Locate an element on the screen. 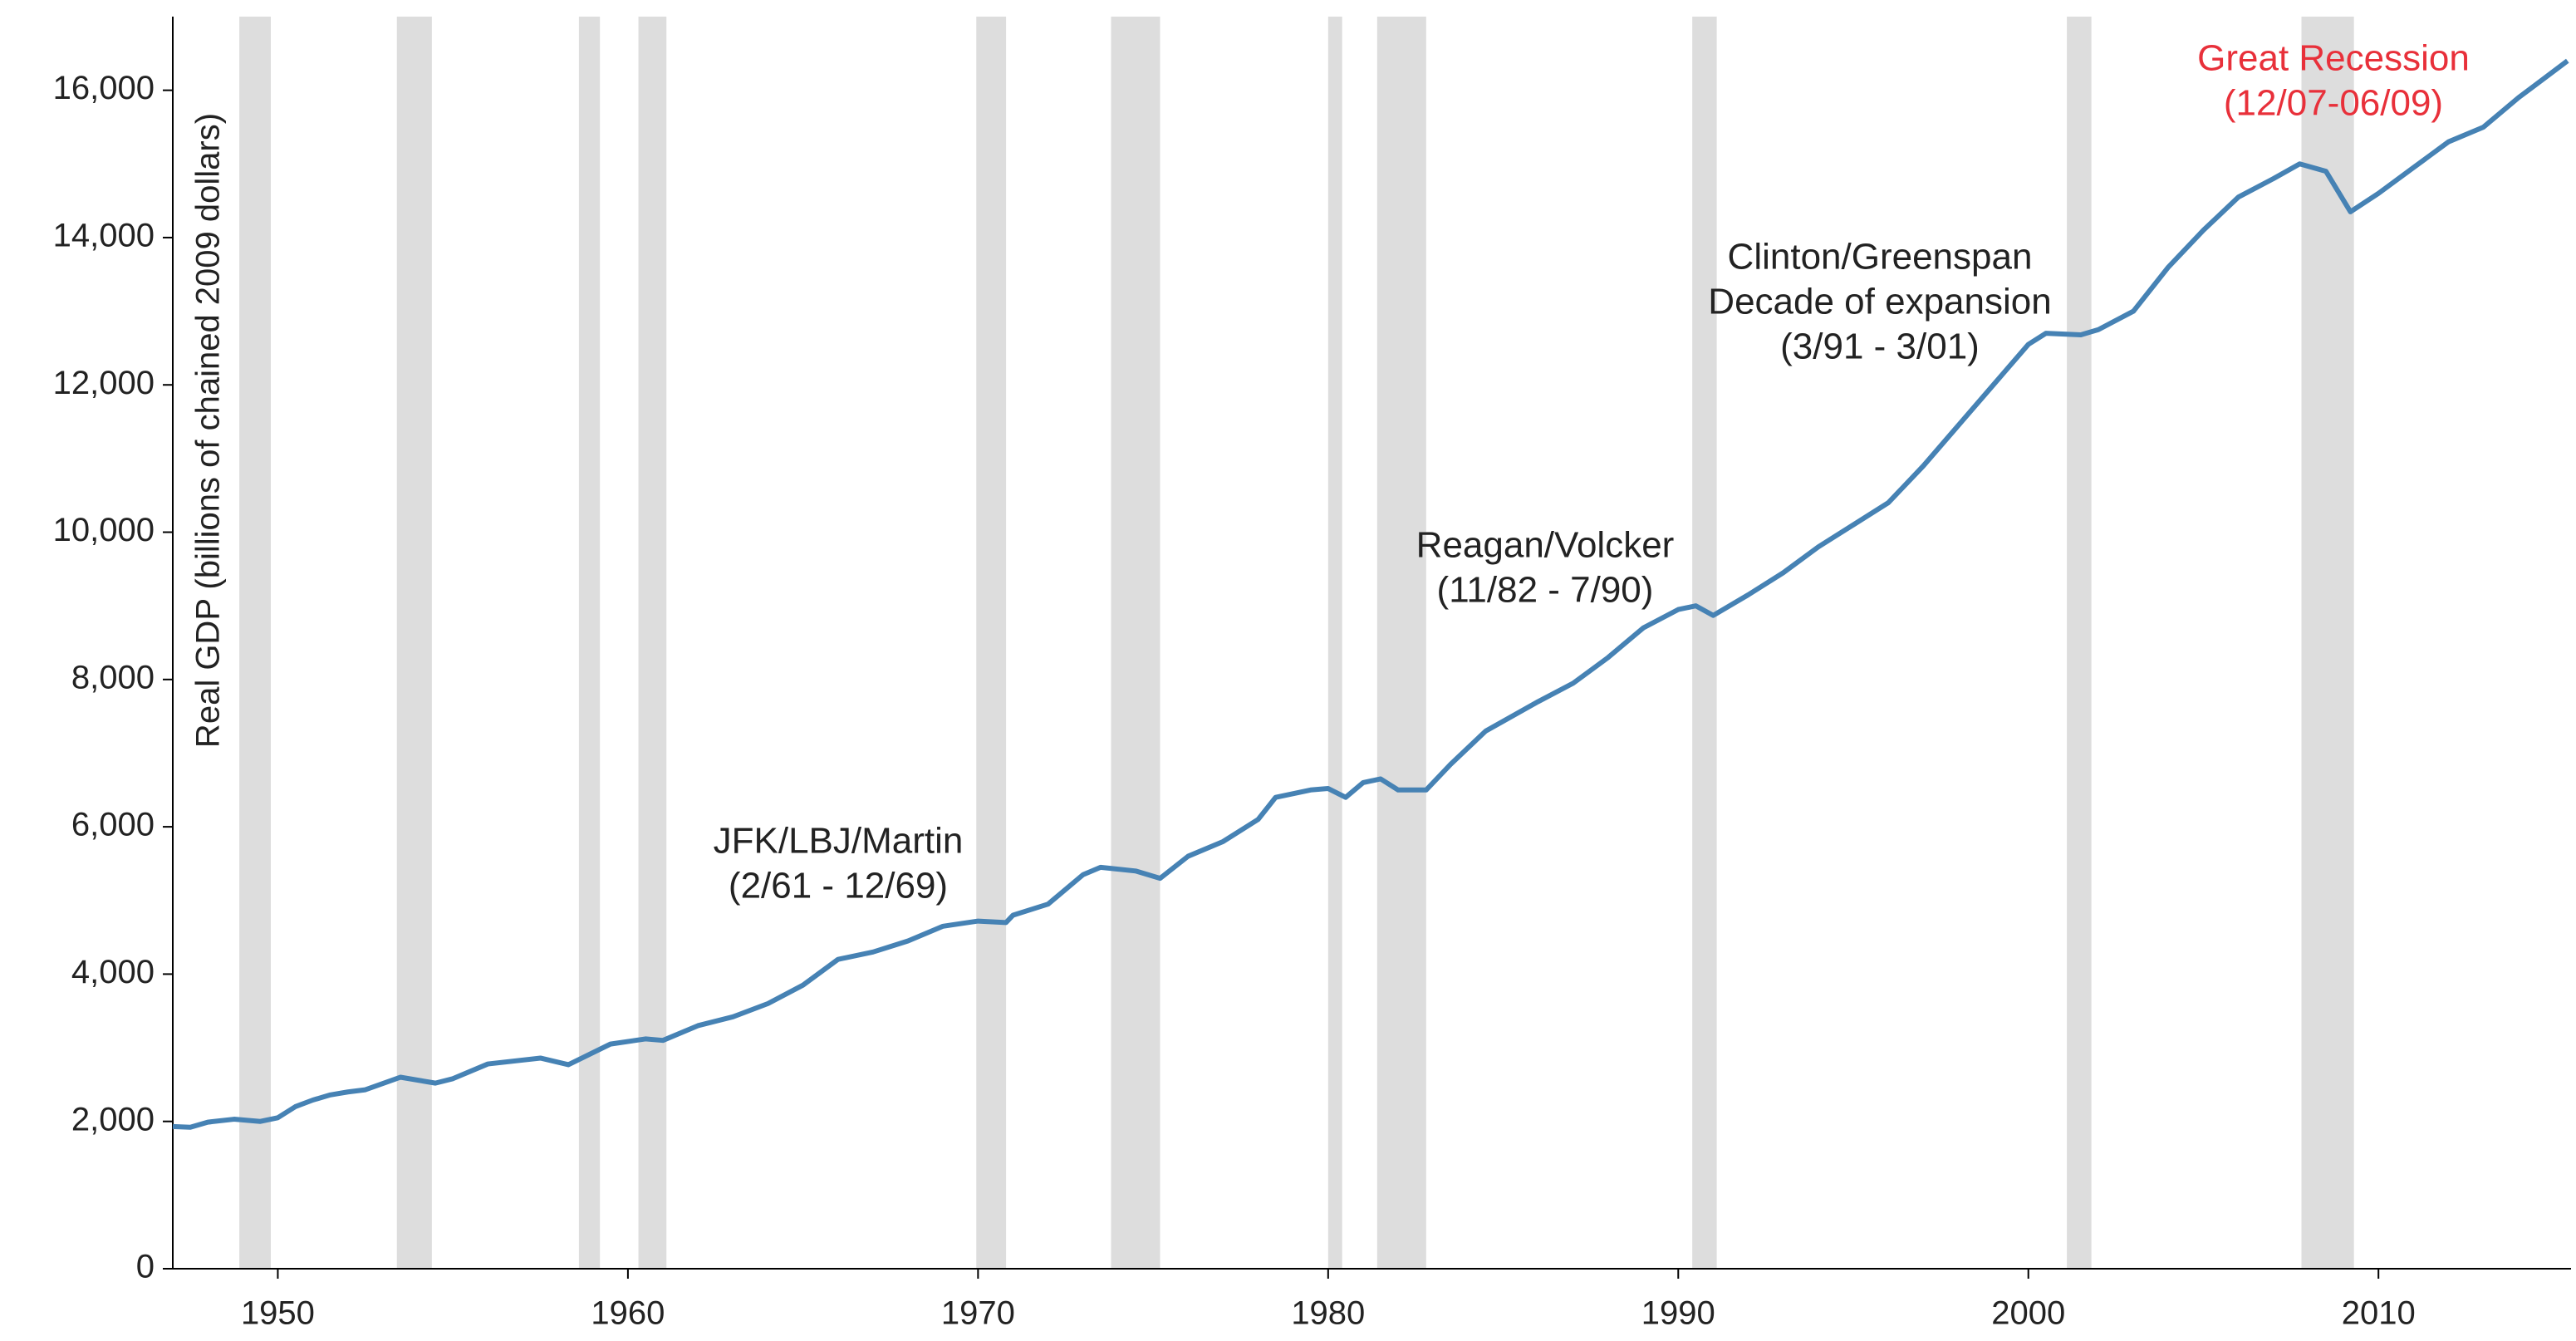 This screenshot has height=1341, width=2576. annotation: Great Recession is located at coordinates (2333, 58).